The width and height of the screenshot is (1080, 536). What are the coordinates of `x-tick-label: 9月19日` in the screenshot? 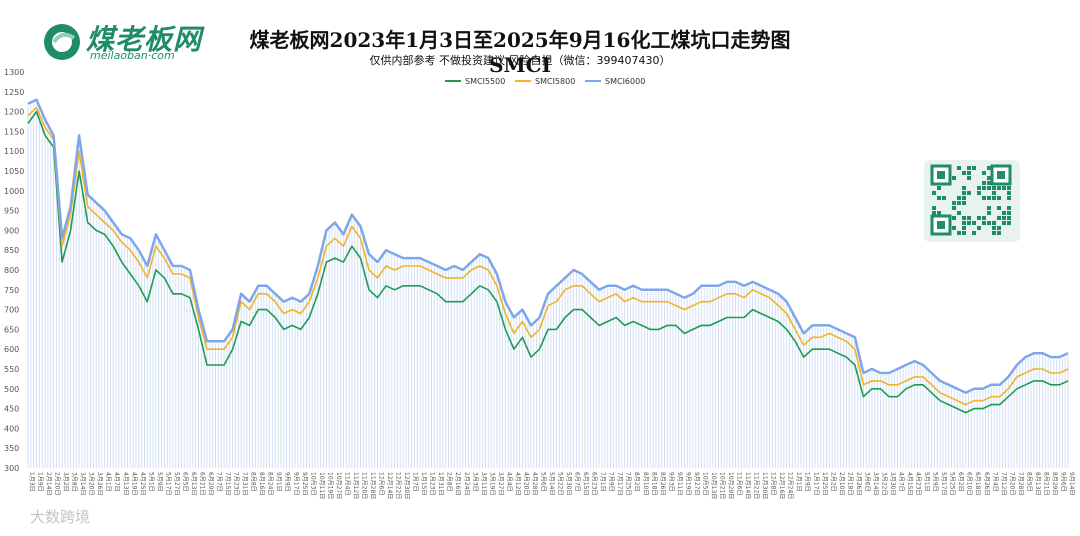 It's located at (687, 483).